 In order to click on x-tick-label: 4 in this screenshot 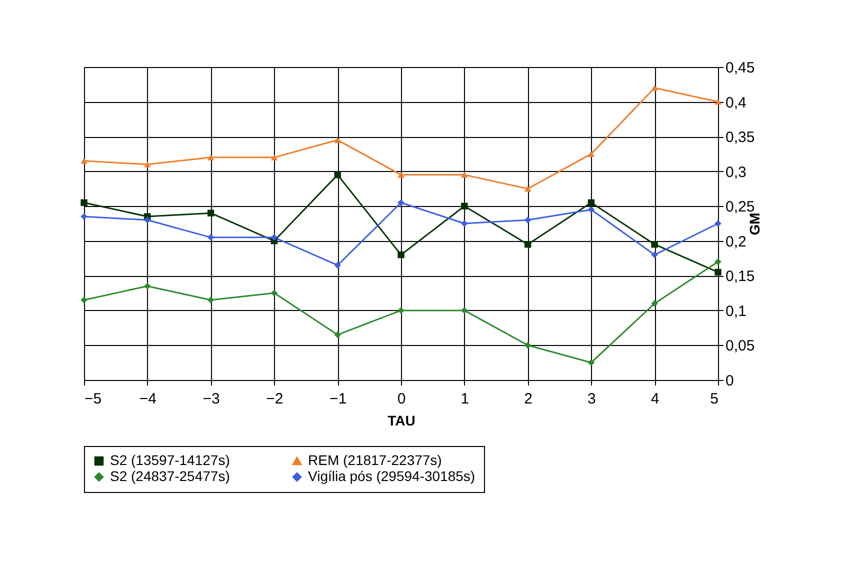, I will do `click(655, 399)`.